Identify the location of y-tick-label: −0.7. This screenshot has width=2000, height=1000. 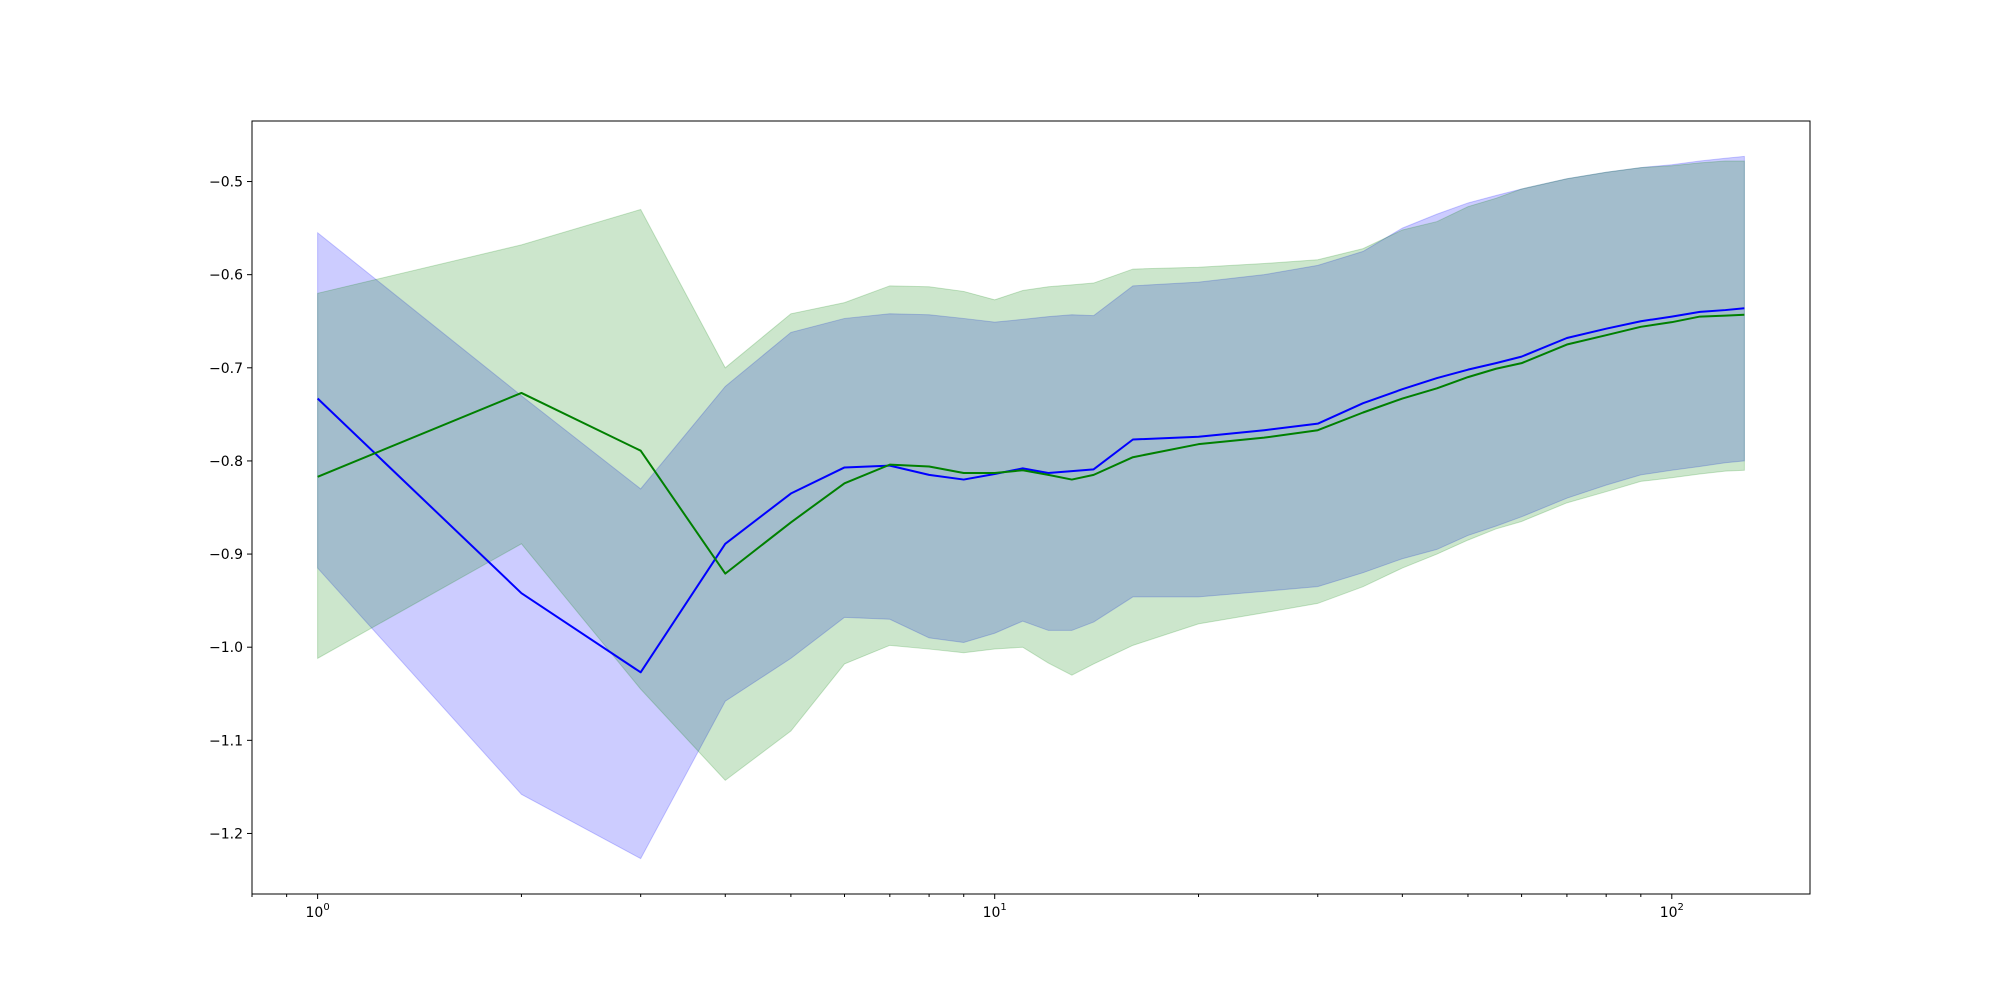
(226, 369).